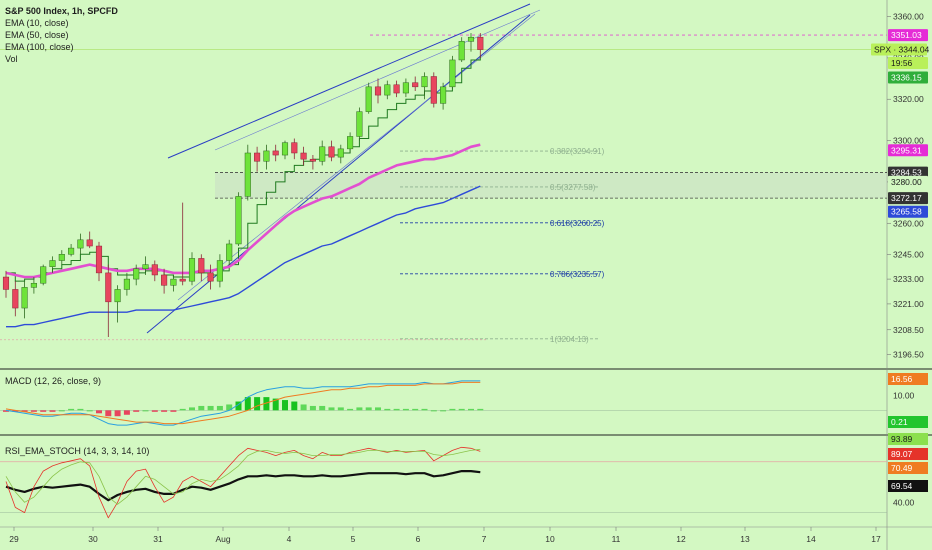 Image resolution: width=932 pixels, height=550 pixels. Describe the element at coordinates (349, 81) in the screenshot. I see `channel-upper-line` at that location.